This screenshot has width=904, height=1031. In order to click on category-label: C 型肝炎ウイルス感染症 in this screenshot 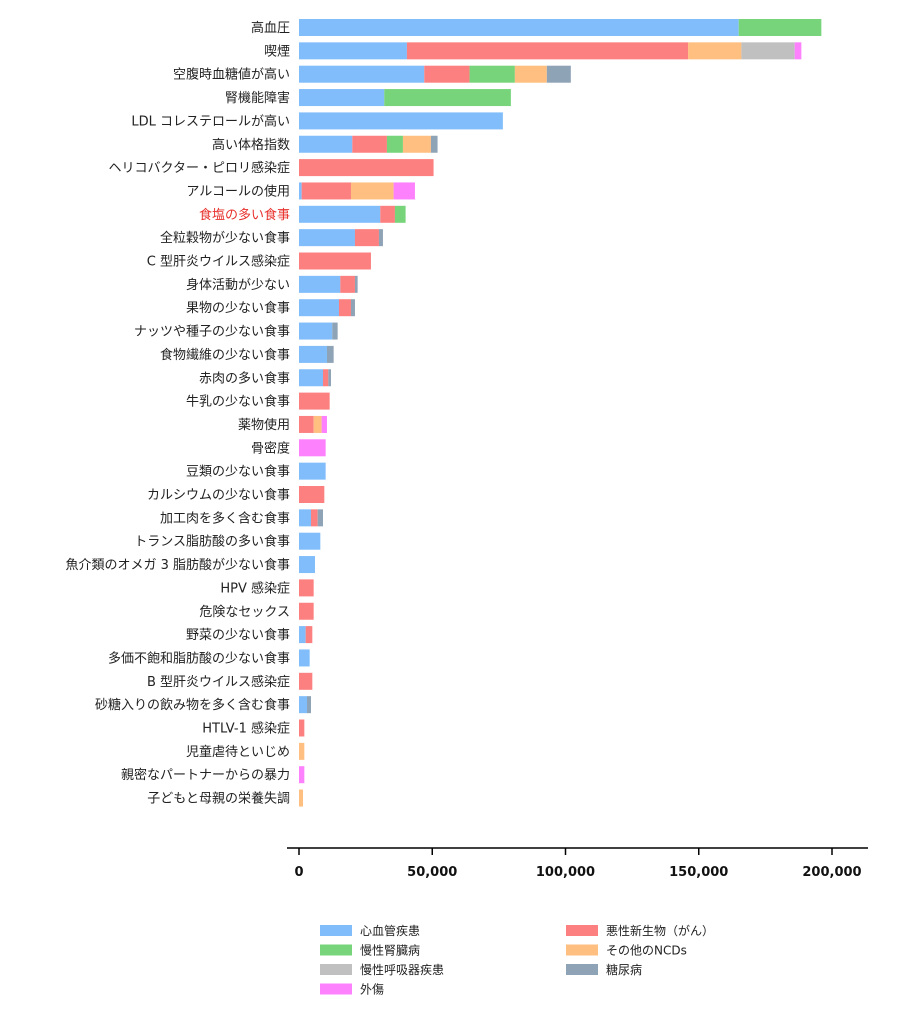, I will do `click(218, 262)`.